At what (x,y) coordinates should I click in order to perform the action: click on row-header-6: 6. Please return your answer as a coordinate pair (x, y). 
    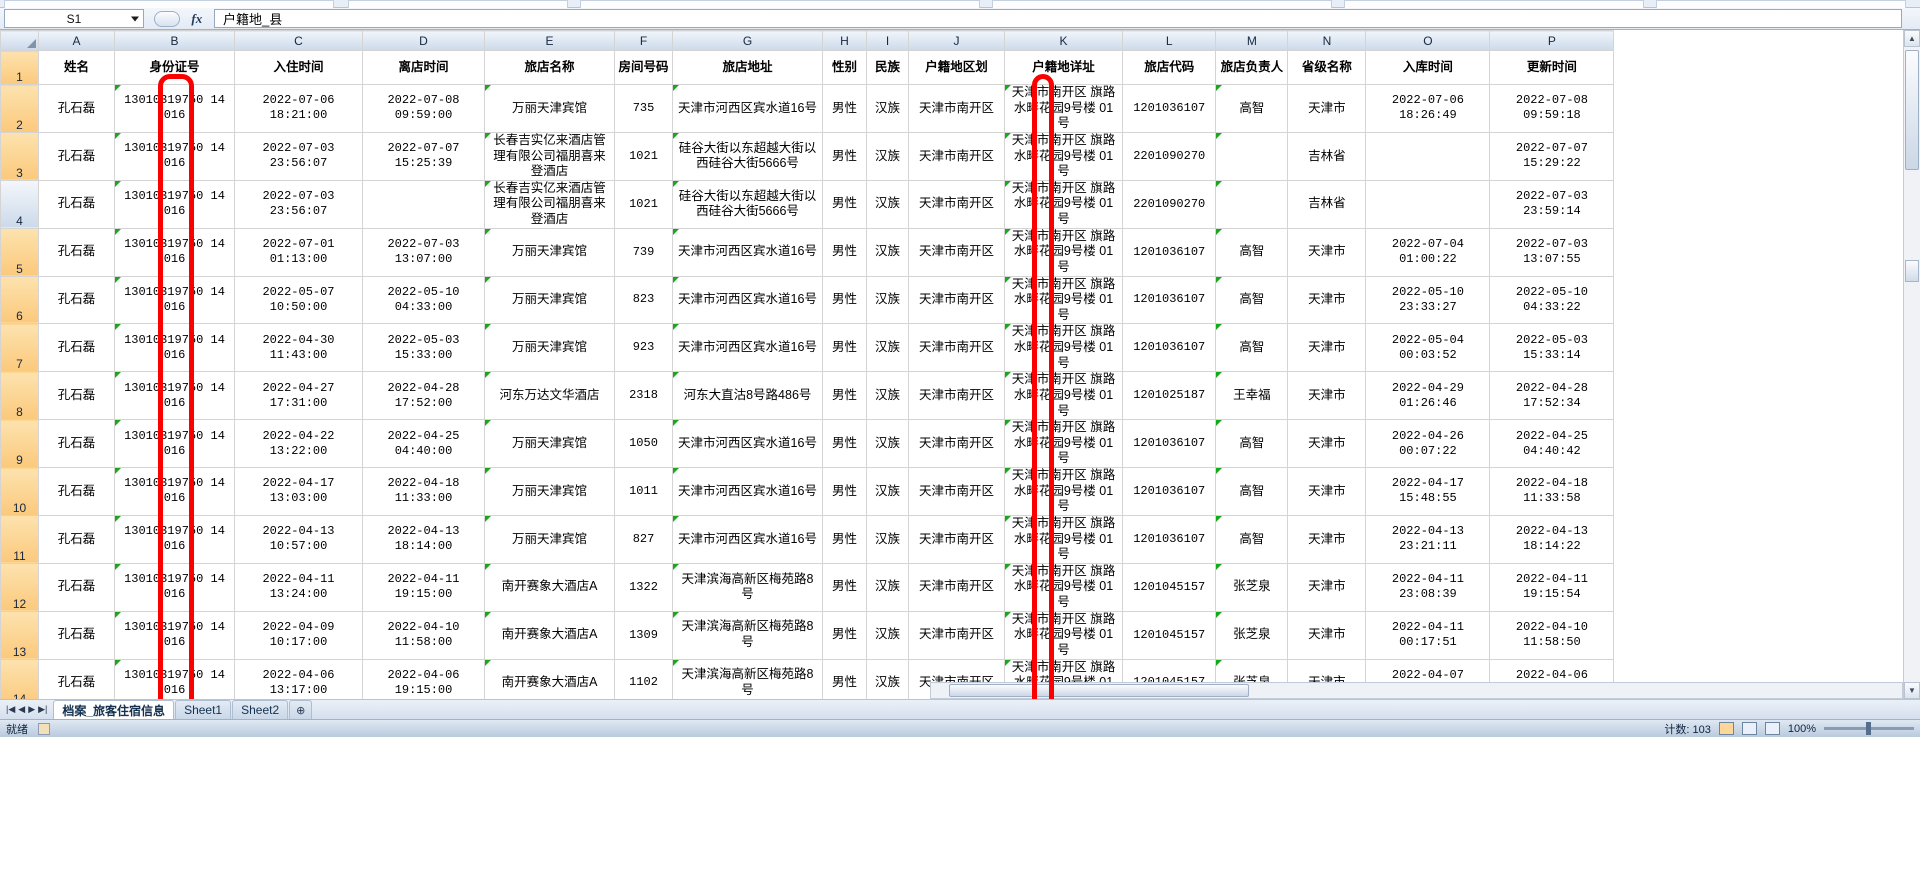
    Looking at the image, I should click on (19, 300).